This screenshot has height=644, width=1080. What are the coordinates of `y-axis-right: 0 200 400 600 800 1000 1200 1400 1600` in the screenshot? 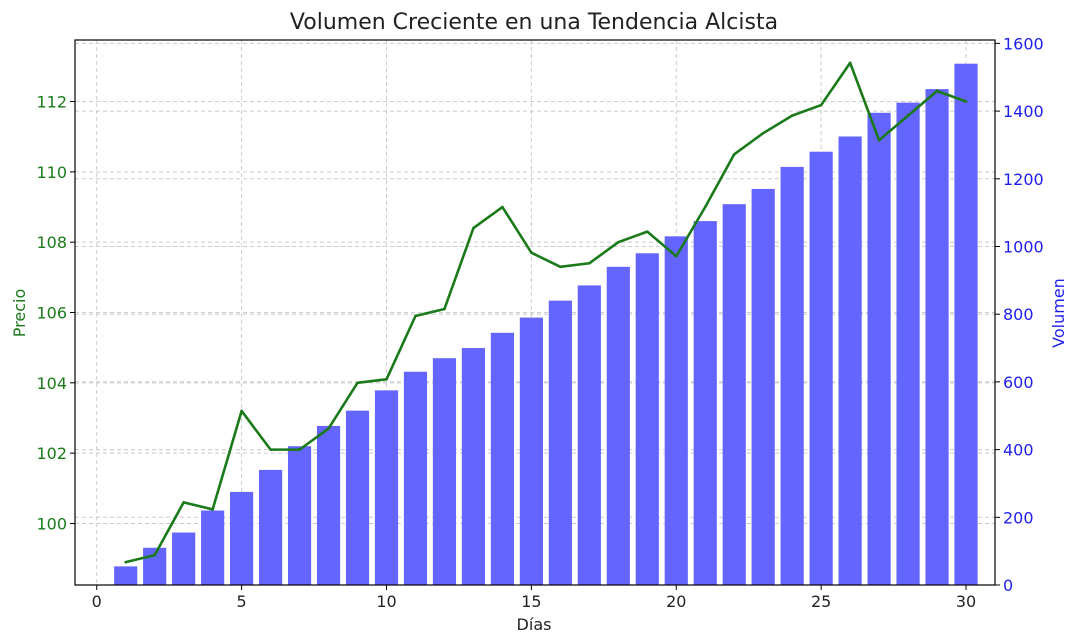 It's located at (1019, 314).